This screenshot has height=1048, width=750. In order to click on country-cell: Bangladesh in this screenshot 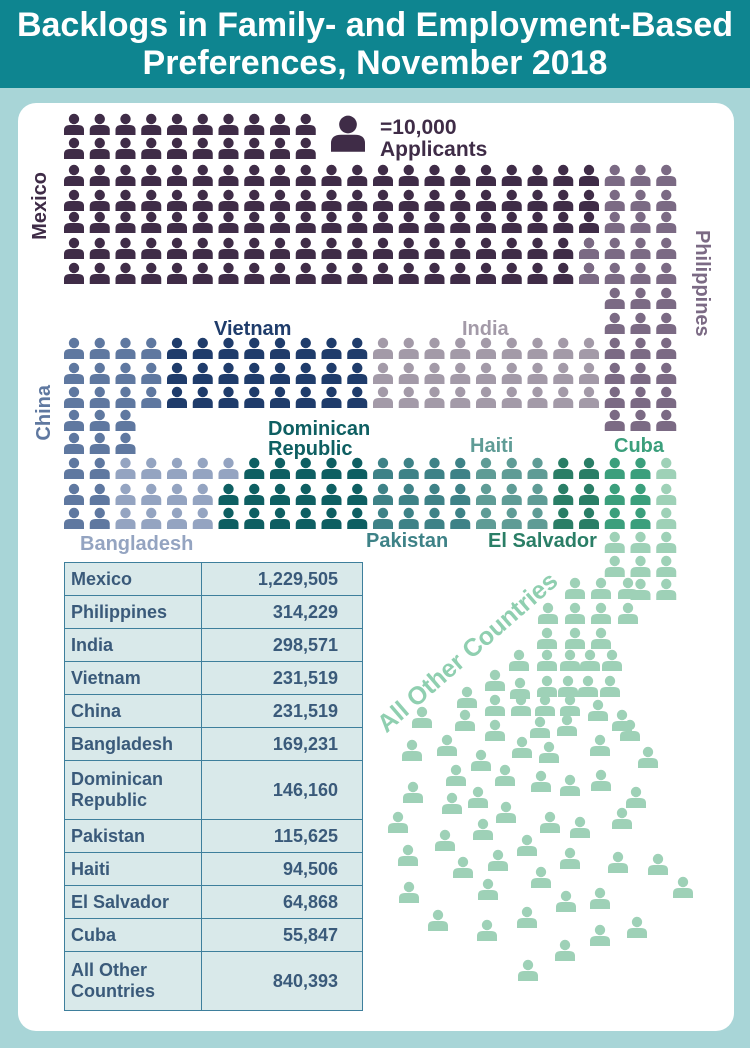, I will do `click(133, 744)`.